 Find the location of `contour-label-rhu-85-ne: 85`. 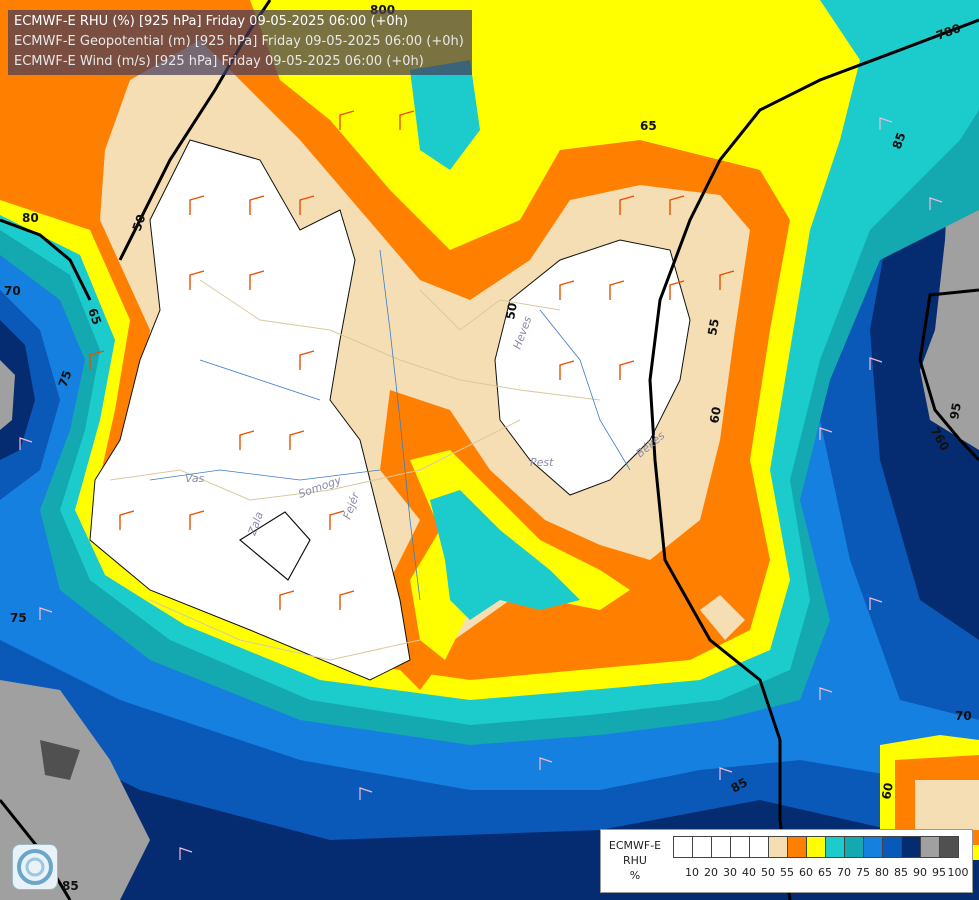

contour-label-rhu-85-ne: 85 is located at coordinates (899, 141).